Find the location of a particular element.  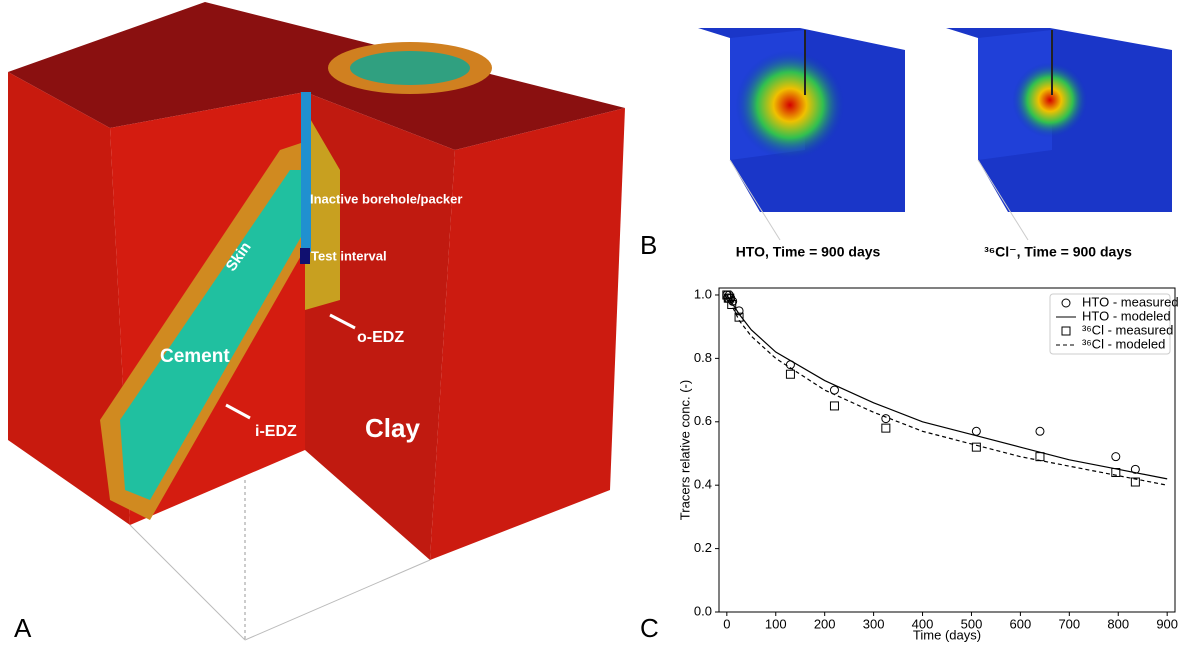

x-tick-label: 300 is located at coordinates (874, 623).